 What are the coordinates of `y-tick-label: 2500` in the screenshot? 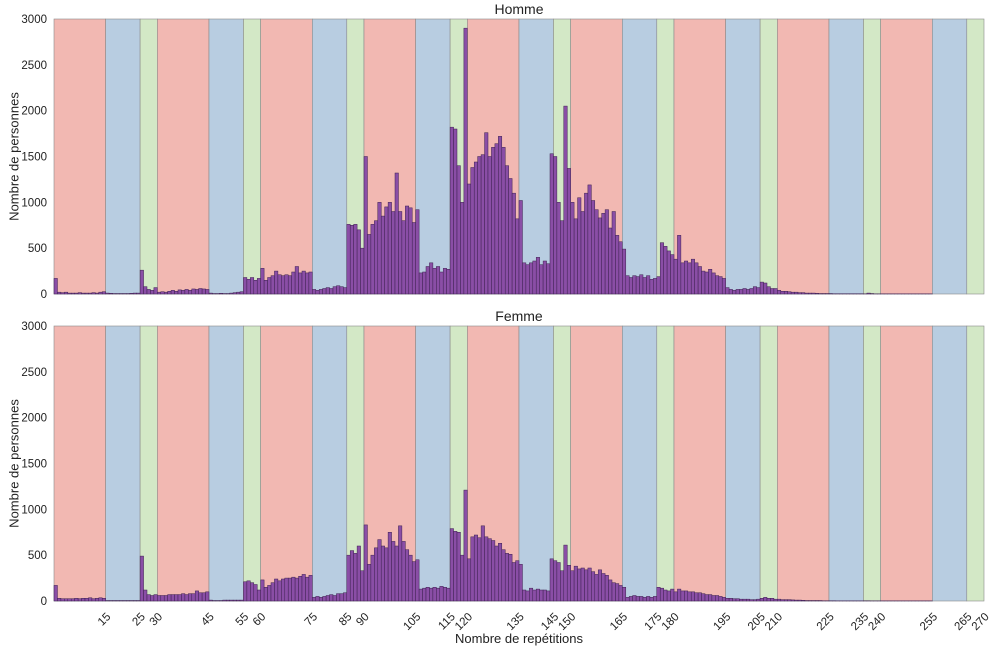 It's located at (34, 66).